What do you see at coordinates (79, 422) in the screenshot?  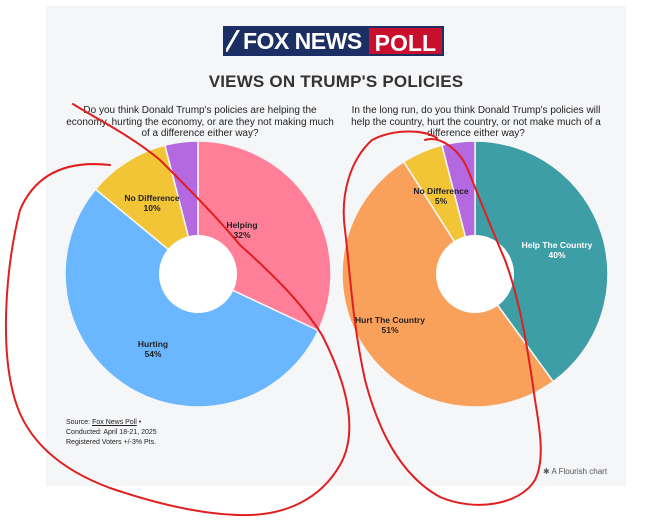 I see `source-prefix: Source:` at bounding box center [79, 422].